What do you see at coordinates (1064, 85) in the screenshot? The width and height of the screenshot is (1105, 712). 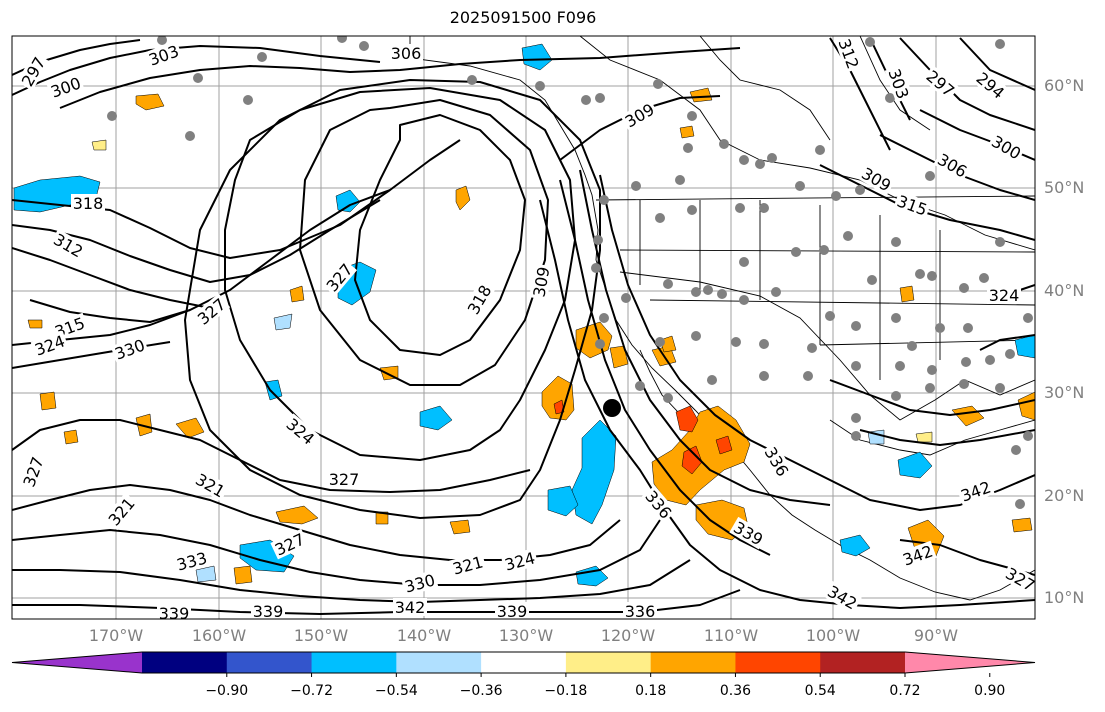 I see `lat-label: 60°N` at bounding box center [1064, 85].